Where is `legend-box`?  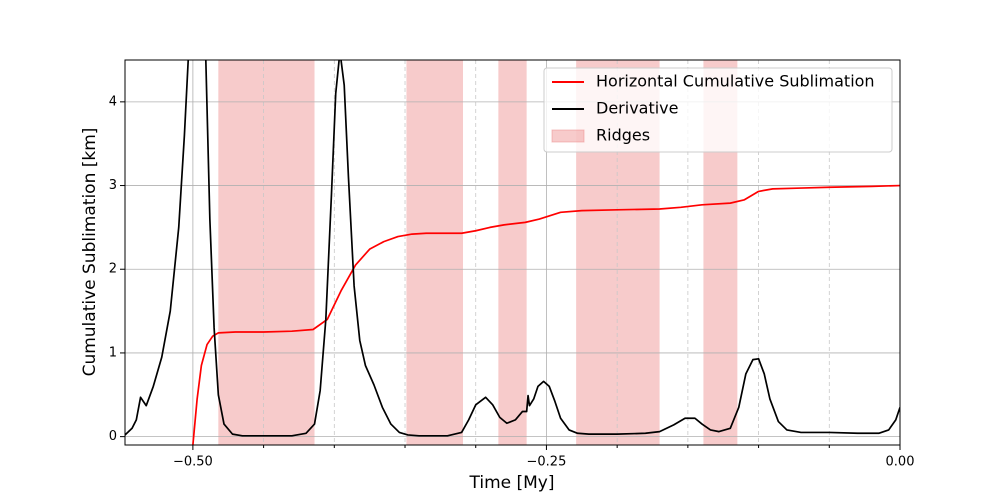 legend-box is located at coordinates (718, 110).